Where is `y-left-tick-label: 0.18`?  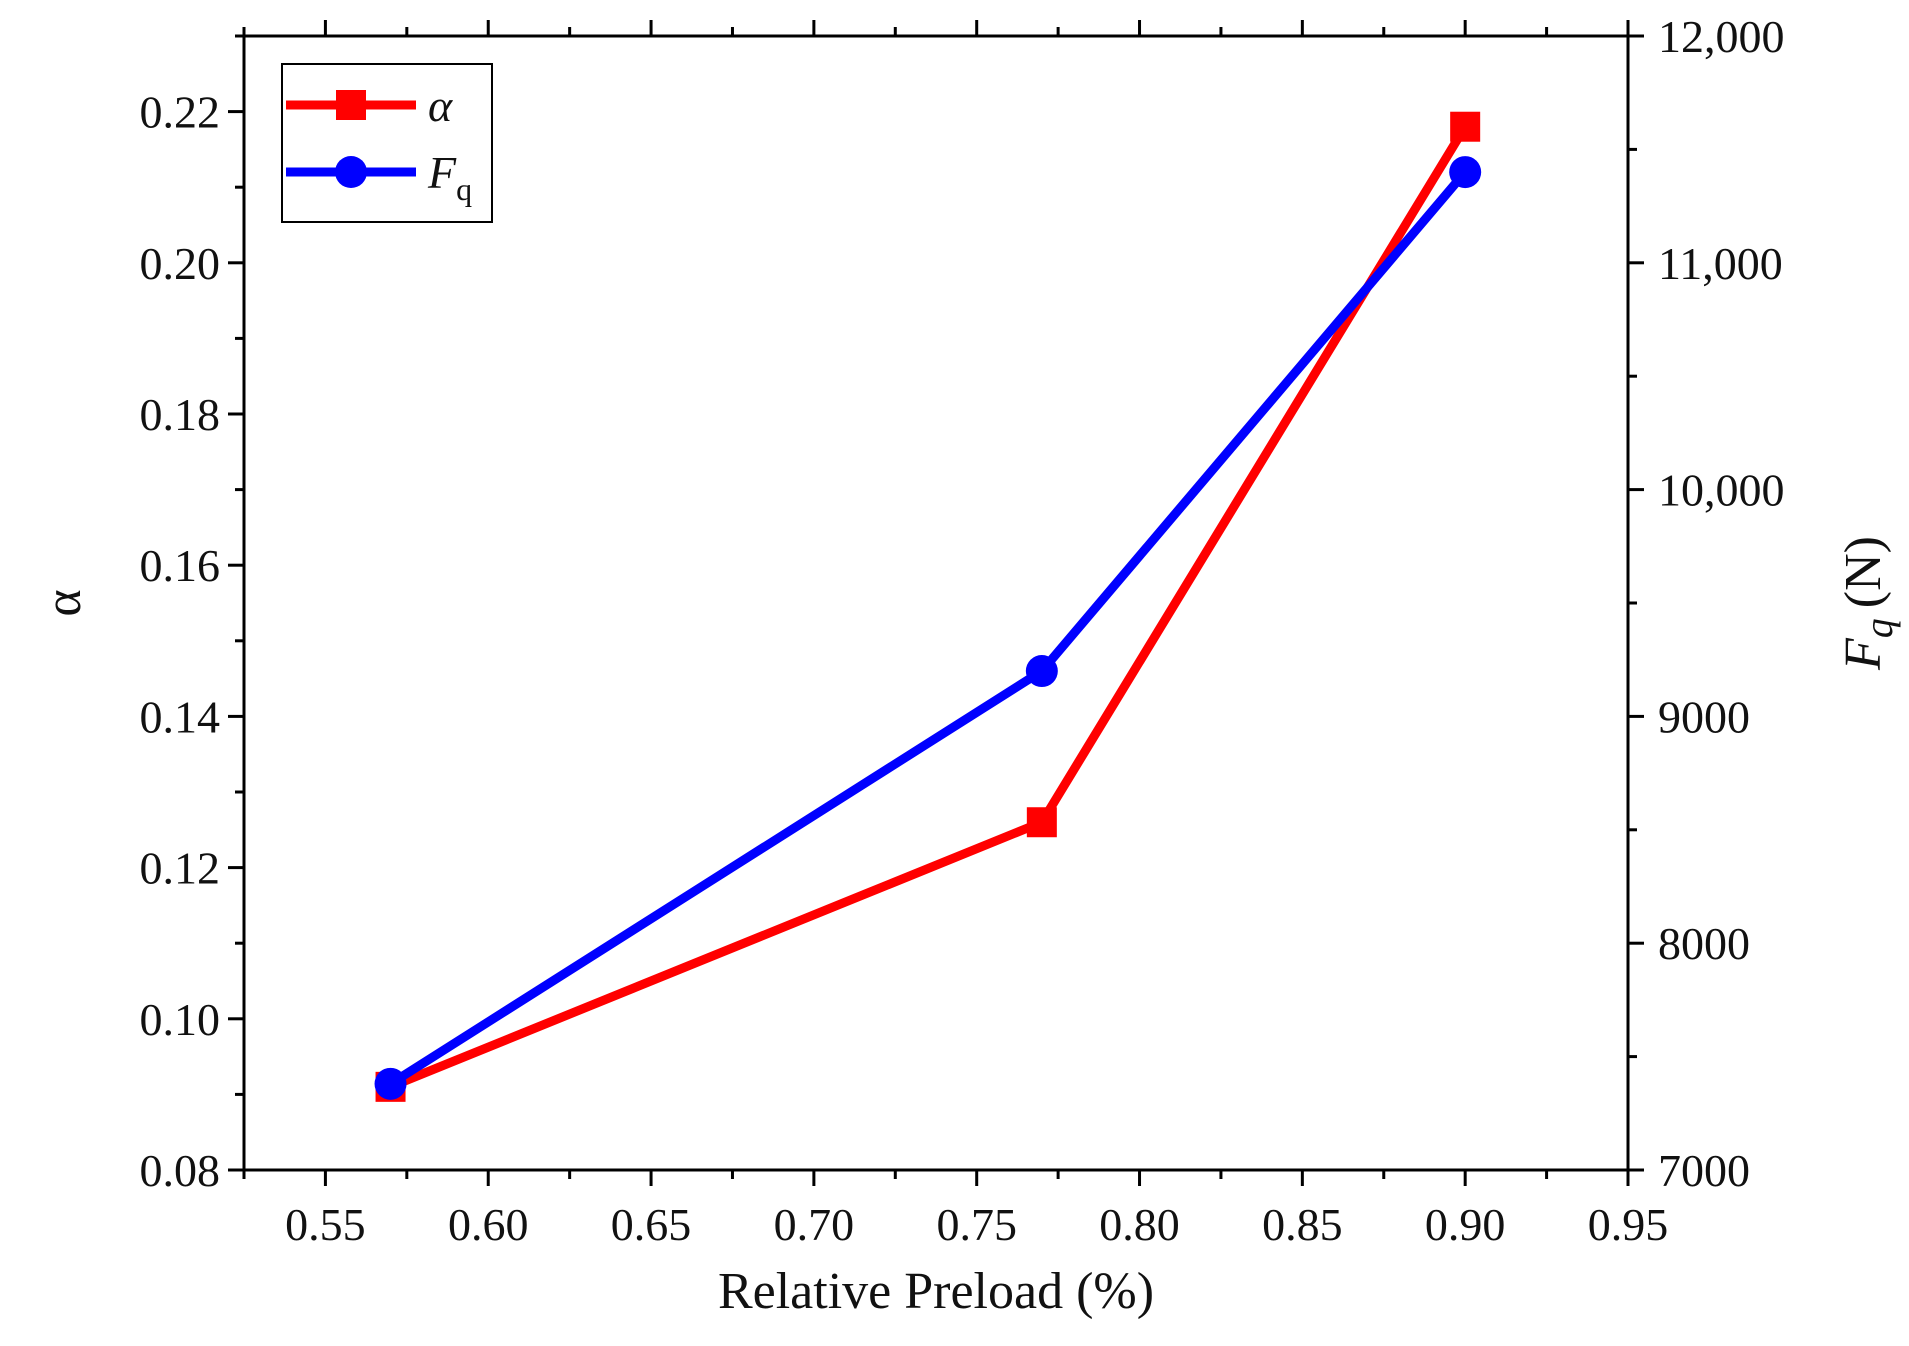
y-left-tick-label: 0.18 is located at coordinates (180, 414).